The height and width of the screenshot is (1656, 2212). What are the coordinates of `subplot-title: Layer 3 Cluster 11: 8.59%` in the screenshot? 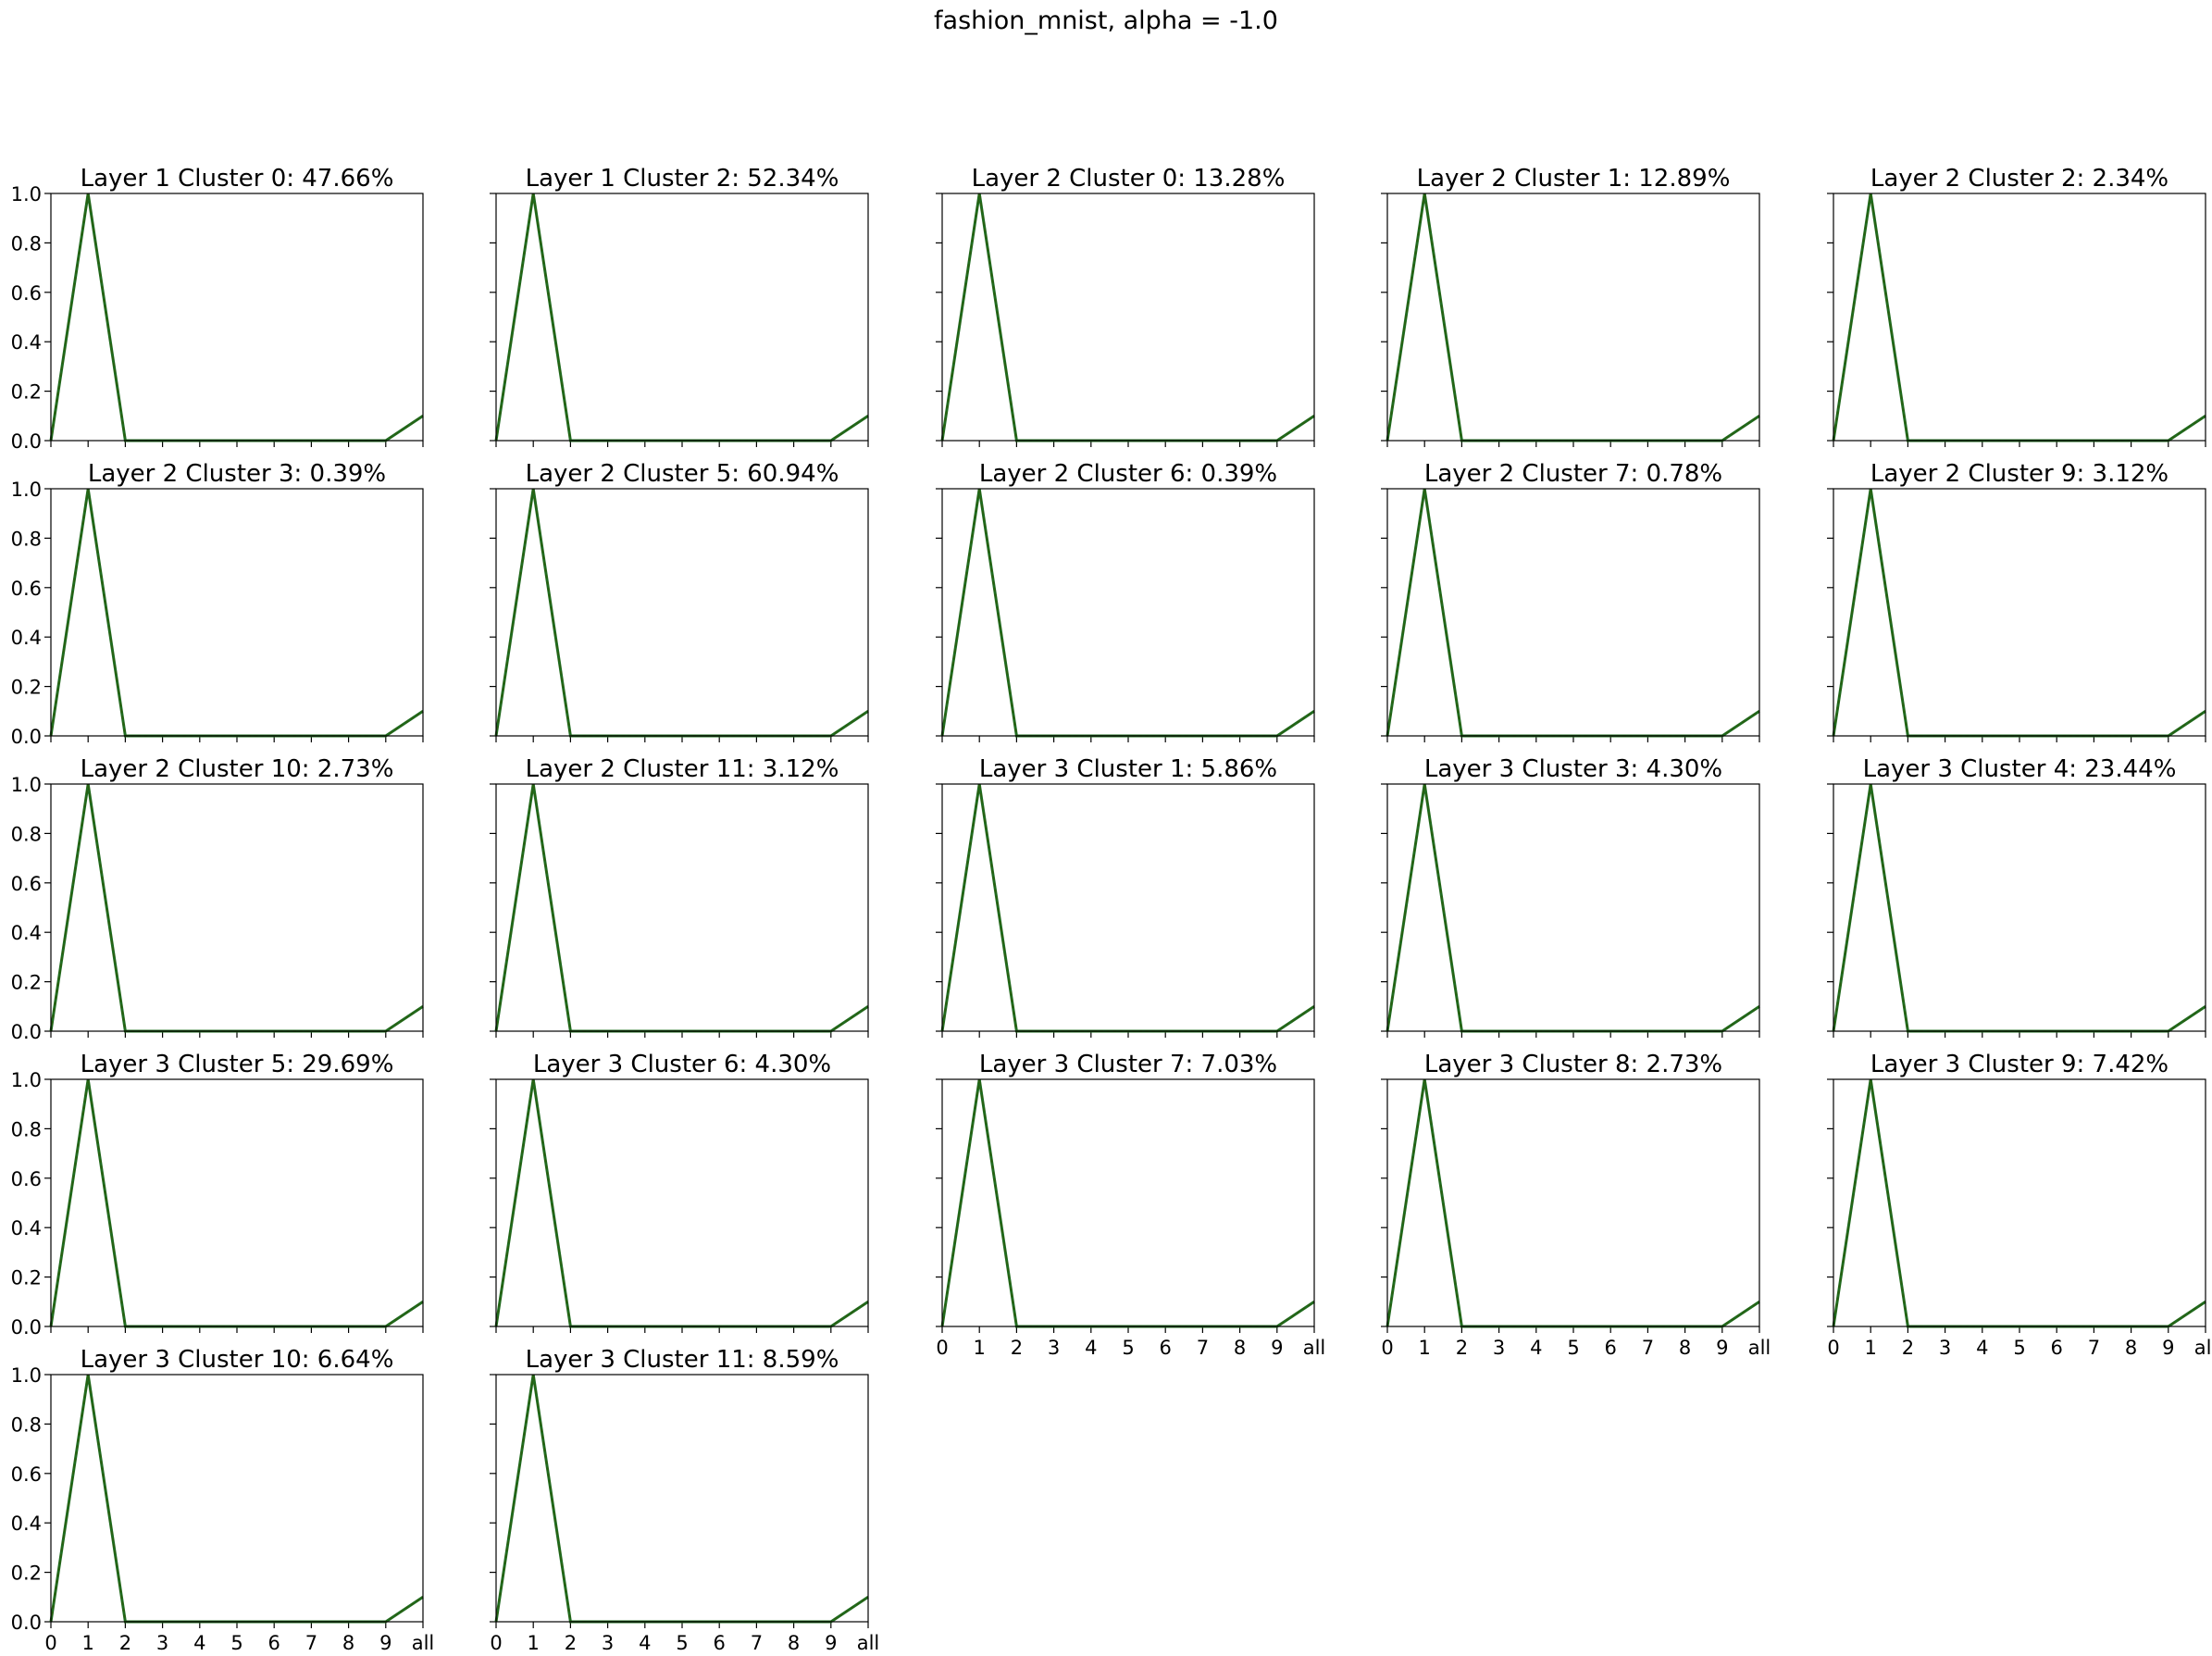 It's located at (682, 1360).